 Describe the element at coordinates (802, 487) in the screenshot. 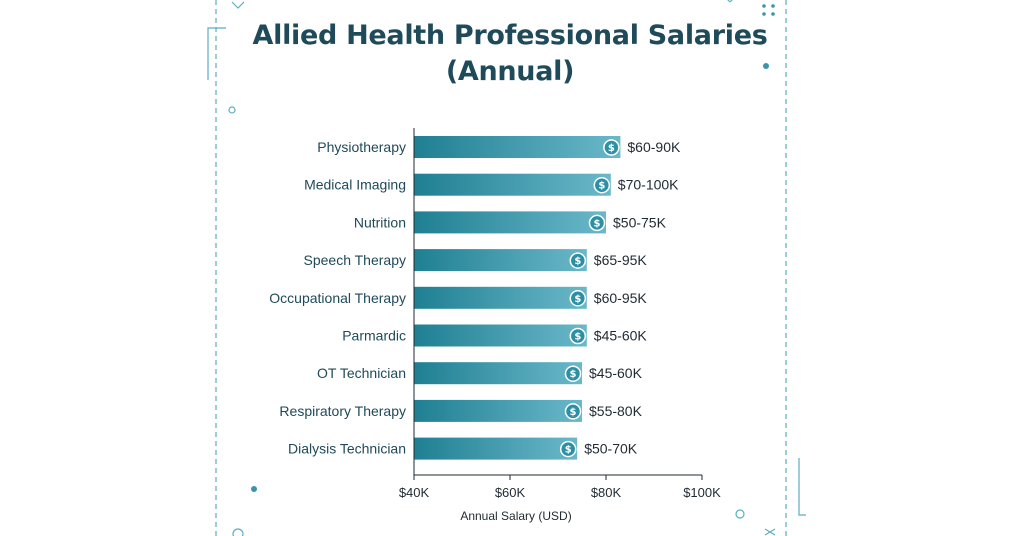

I see `frame-corner-bottom-right` at that location.